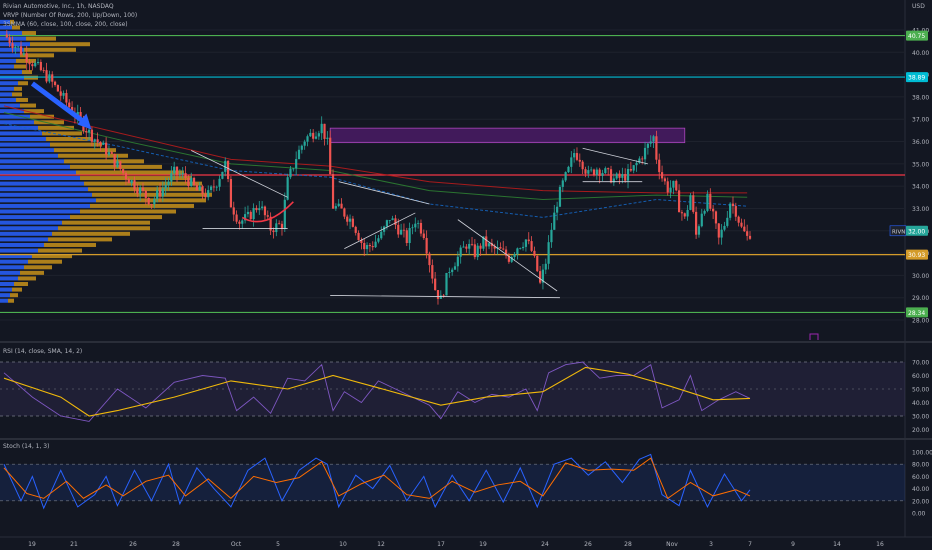  Describe the element at coordinates (916, 313) in the screenshot. I see `price-level-tag-label: 28.34` at that location.